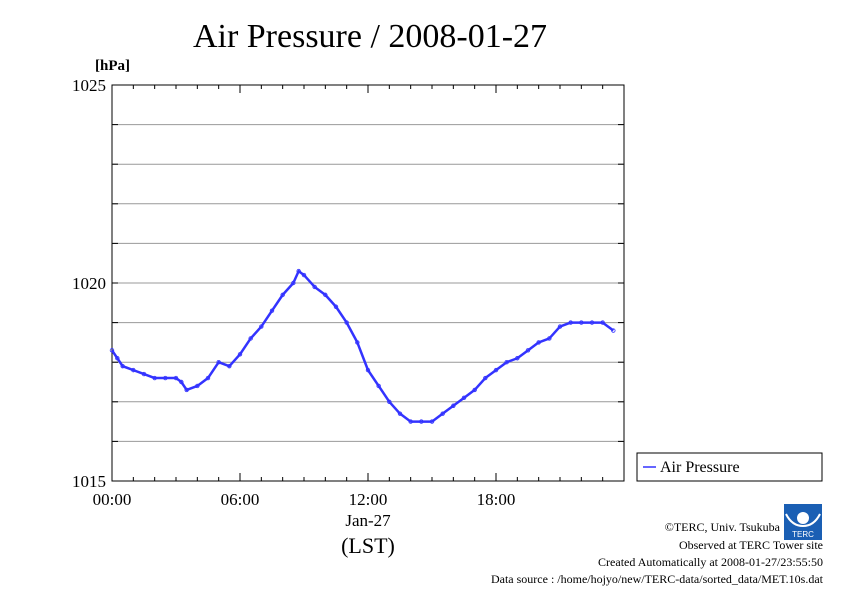 The height and width of the screenshot is (595, 842). What do you see at coordinates (496, 499) in the screenshot?
I see `x-tick-label-1800: 18:00` at bounding box center [496, 499].